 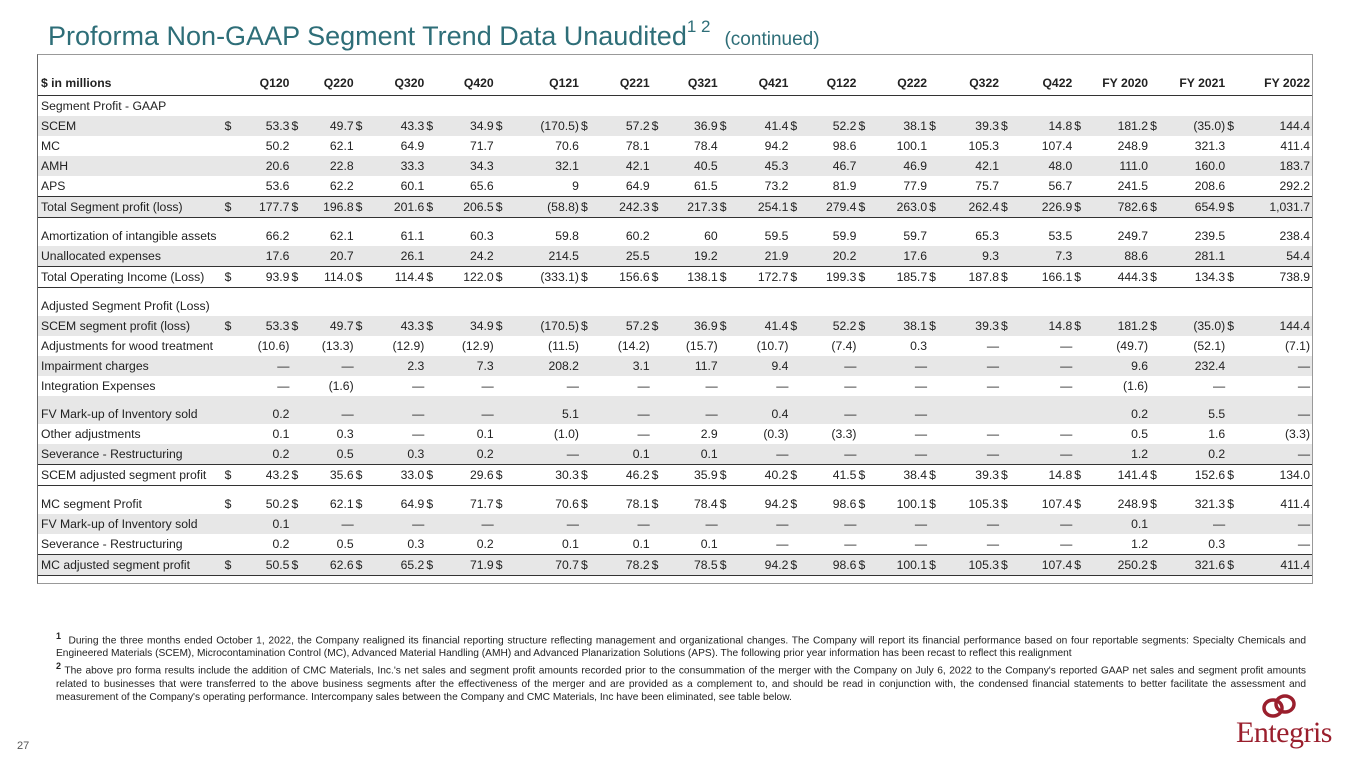 What do you see at coordinates (1209, 565) in the screenshot?
I see `table-cell: 321.6` at bounding box center [1209, 565].